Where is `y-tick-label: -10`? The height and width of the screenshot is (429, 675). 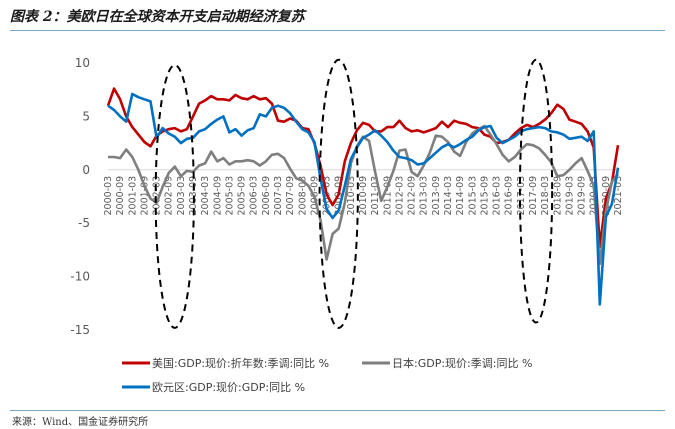 y-tick-label: -10 is located at coordinates (80, 277).